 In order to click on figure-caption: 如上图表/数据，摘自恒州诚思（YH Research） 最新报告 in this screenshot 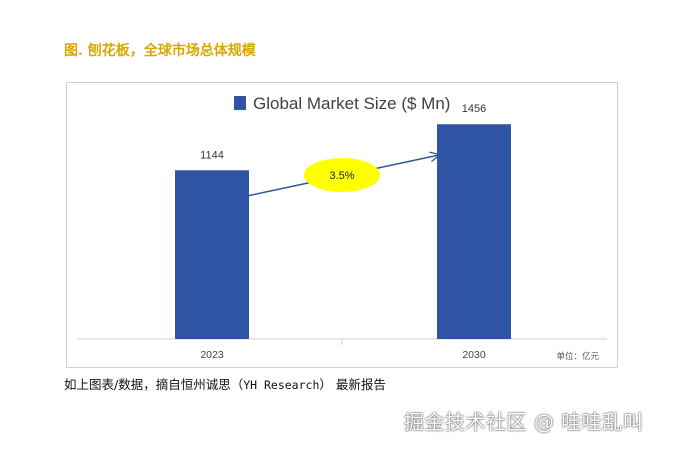, I will do `click(225, 383)`.